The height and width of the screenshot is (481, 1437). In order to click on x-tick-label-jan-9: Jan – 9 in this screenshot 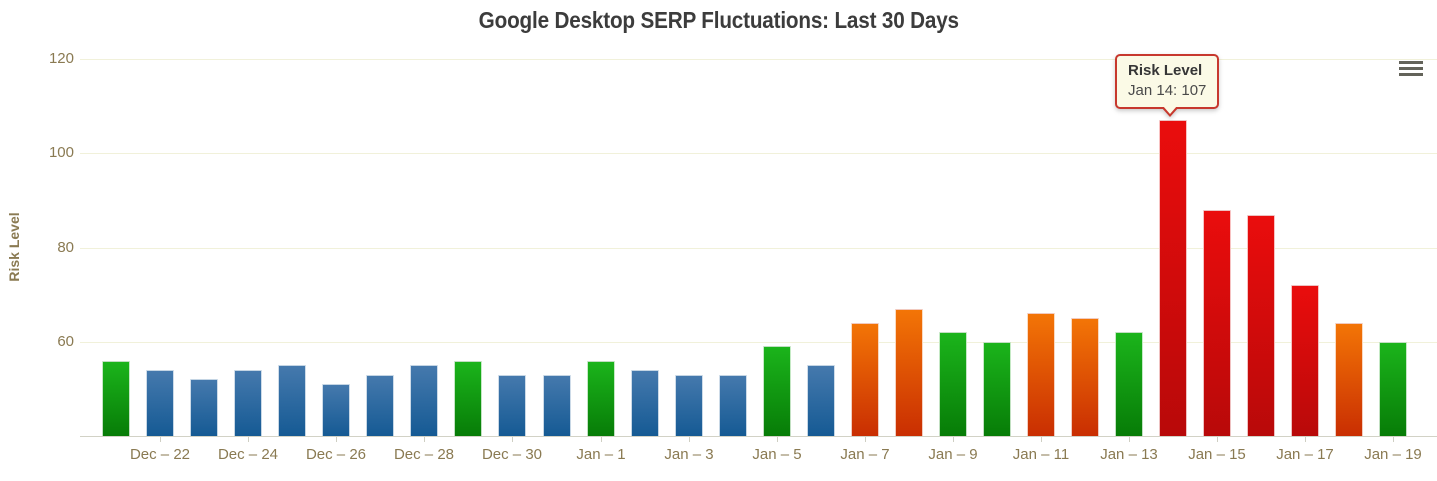, I will do `click(953, 454)`.